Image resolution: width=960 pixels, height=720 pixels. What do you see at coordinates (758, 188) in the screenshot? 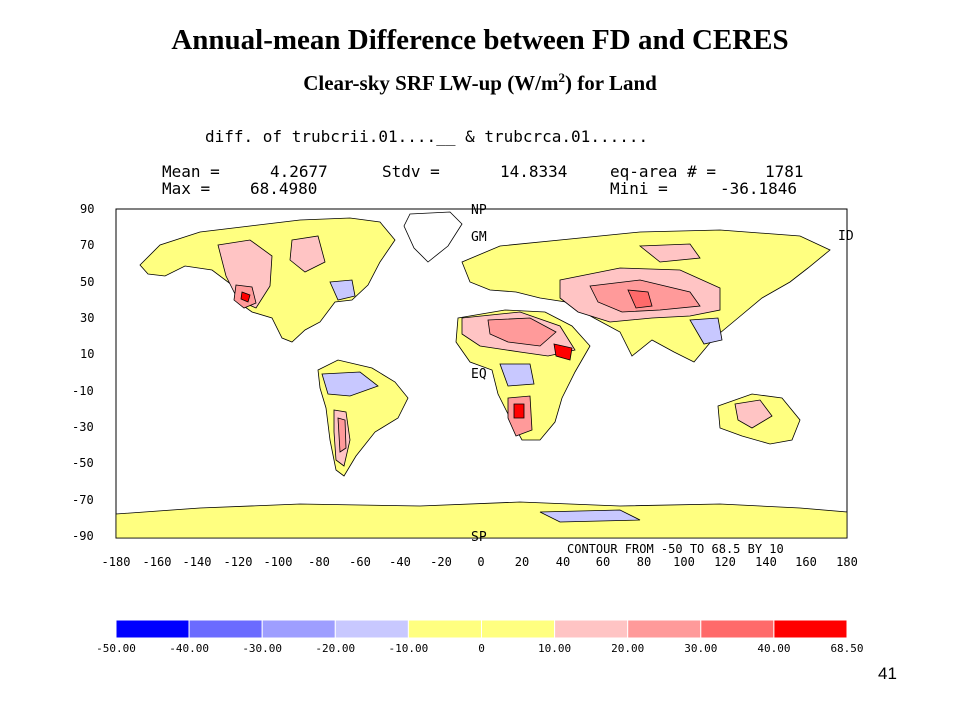
I see `min-value: -36.1846` at bounding box center [758, 188].